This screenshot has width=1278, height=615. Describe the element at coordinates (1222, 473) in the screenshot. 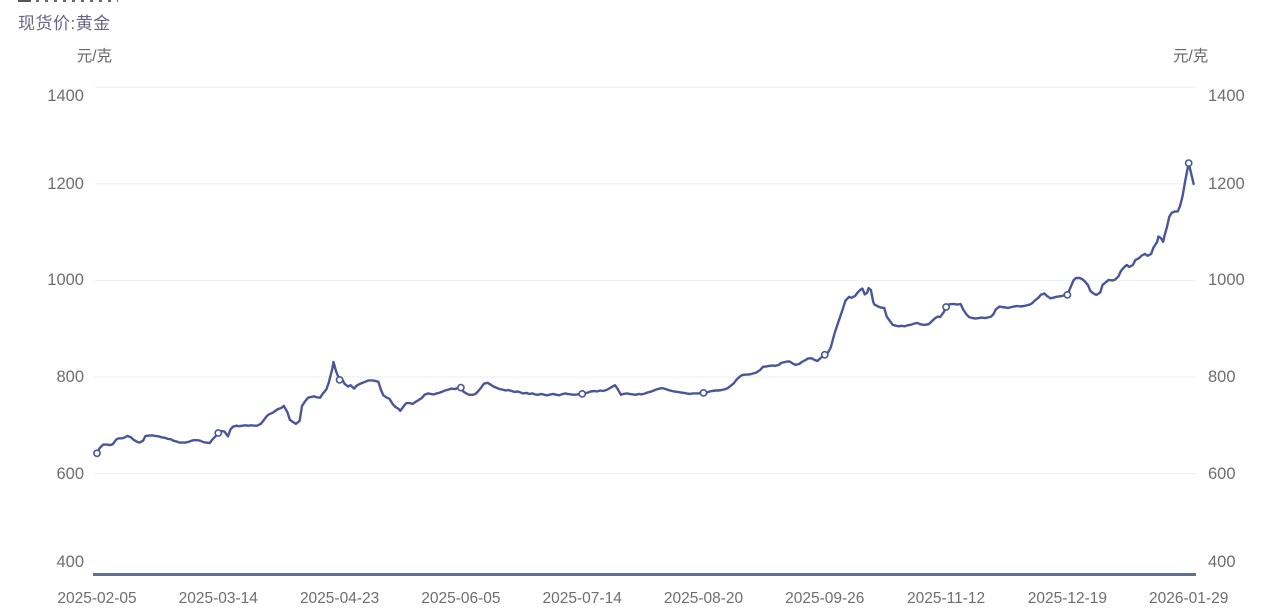

I see `y-tick-label-right-600: 600` at that location.